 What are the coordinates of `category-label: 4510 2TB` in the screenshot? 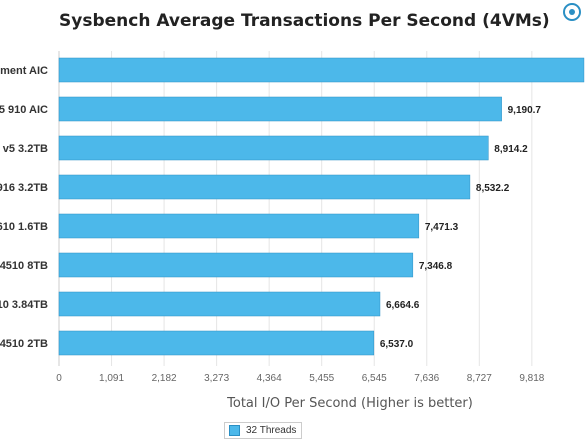 It's located at (24, 344).